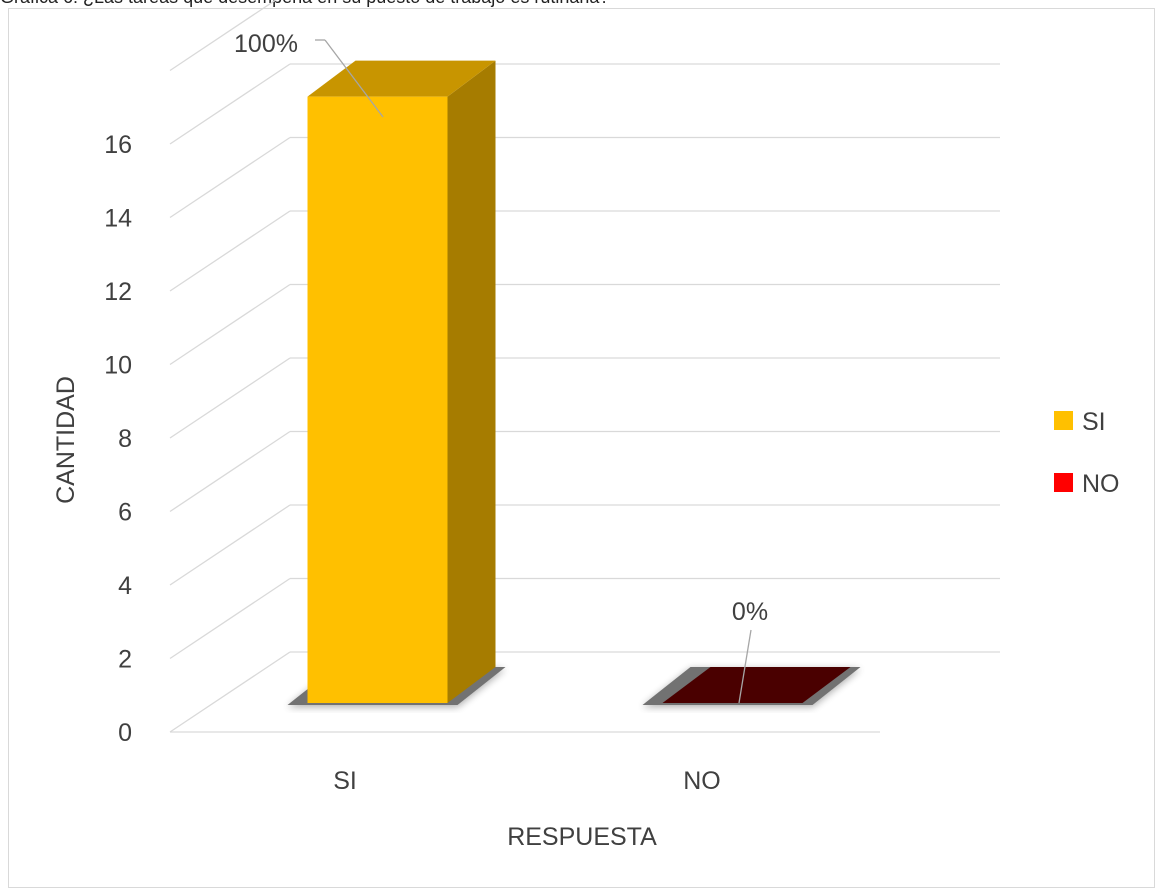 This screenshot has height=890, width=1157. What do you see at coordinates (118, 219) in the screenshot?
I see `y-tick-label: 14` at bounding box center [118, 219].